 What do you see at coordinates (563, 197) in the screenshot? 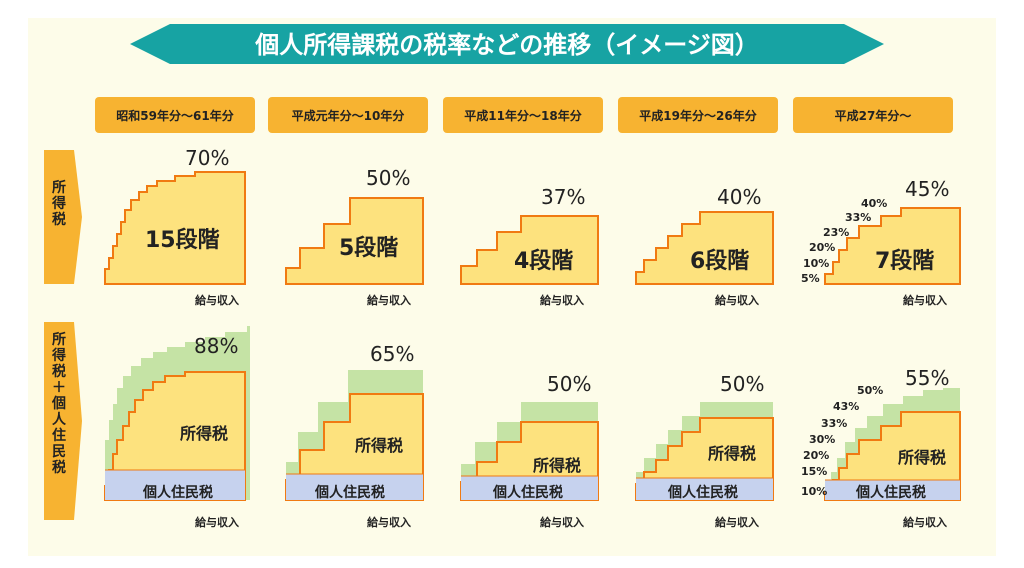
I see `top-rate-label: 37%` at bounding box center [563, 197].